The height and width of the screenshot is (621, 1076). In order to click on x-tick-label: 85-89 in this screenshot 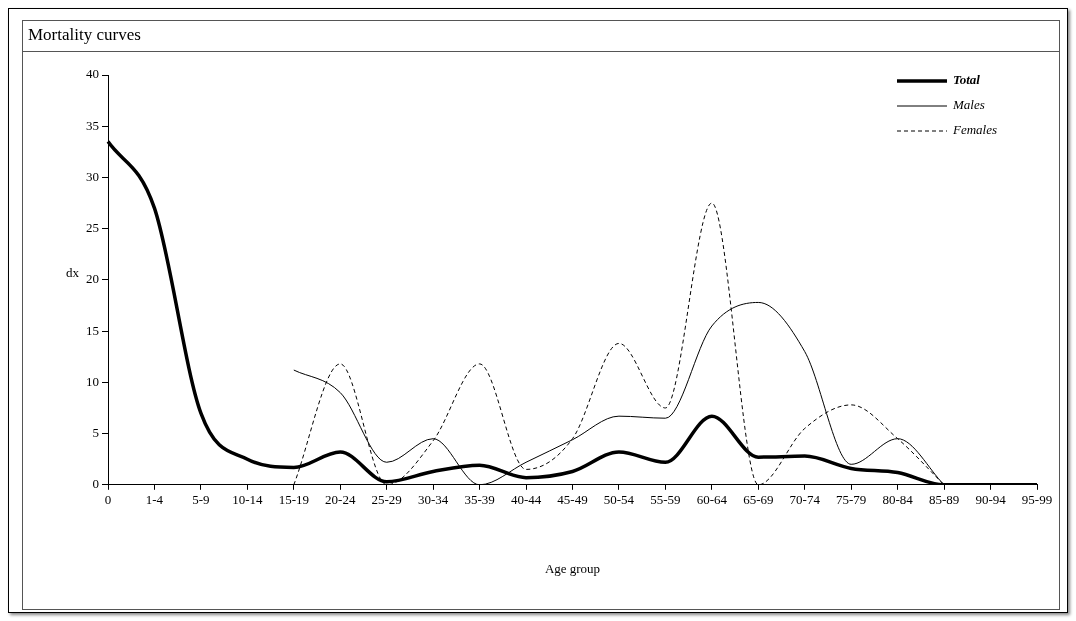, I will do `click(944, 500)`.